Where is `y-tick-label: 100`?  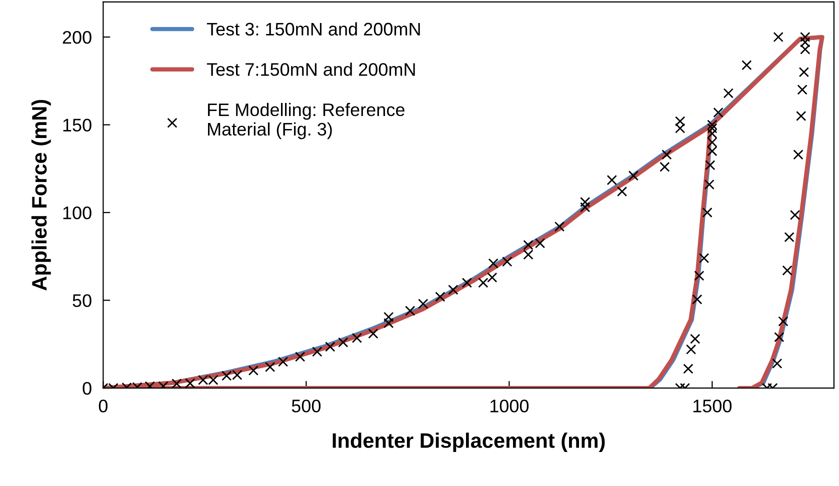 y-tick-label: 100 is located at coordinates (77, 213).